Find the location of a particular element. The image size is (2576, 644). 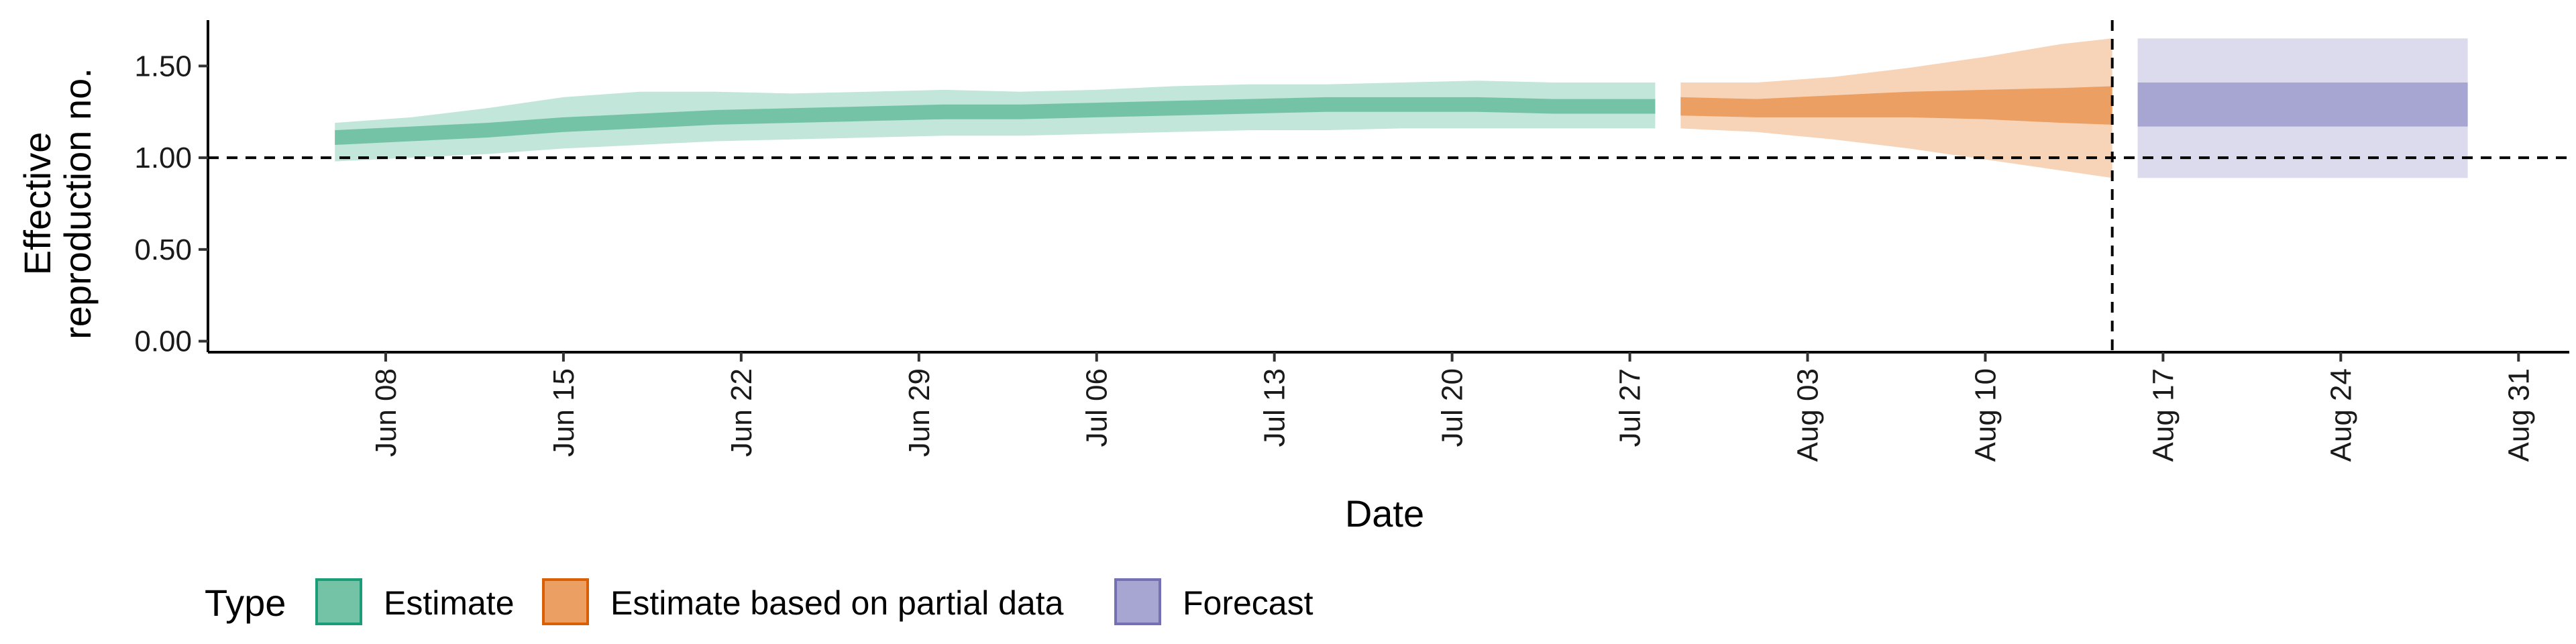

x-tick-label: Aug 03 is located at coordinates (1808, 415).